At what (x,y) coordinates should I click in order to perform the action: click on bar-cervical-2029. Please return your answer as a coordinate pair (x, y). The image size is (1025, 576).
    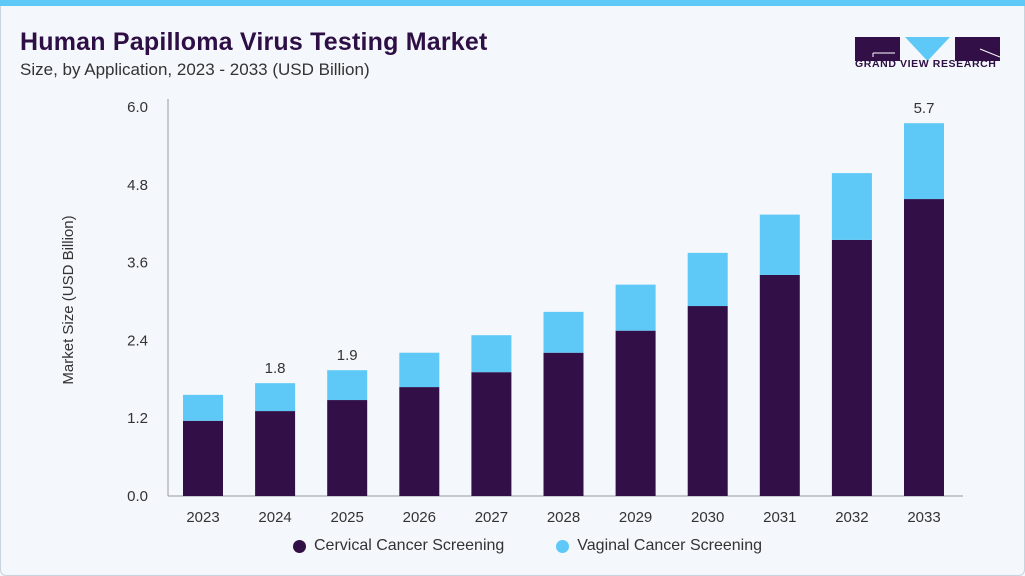
    Looking at the image, I should click on (635, 413).